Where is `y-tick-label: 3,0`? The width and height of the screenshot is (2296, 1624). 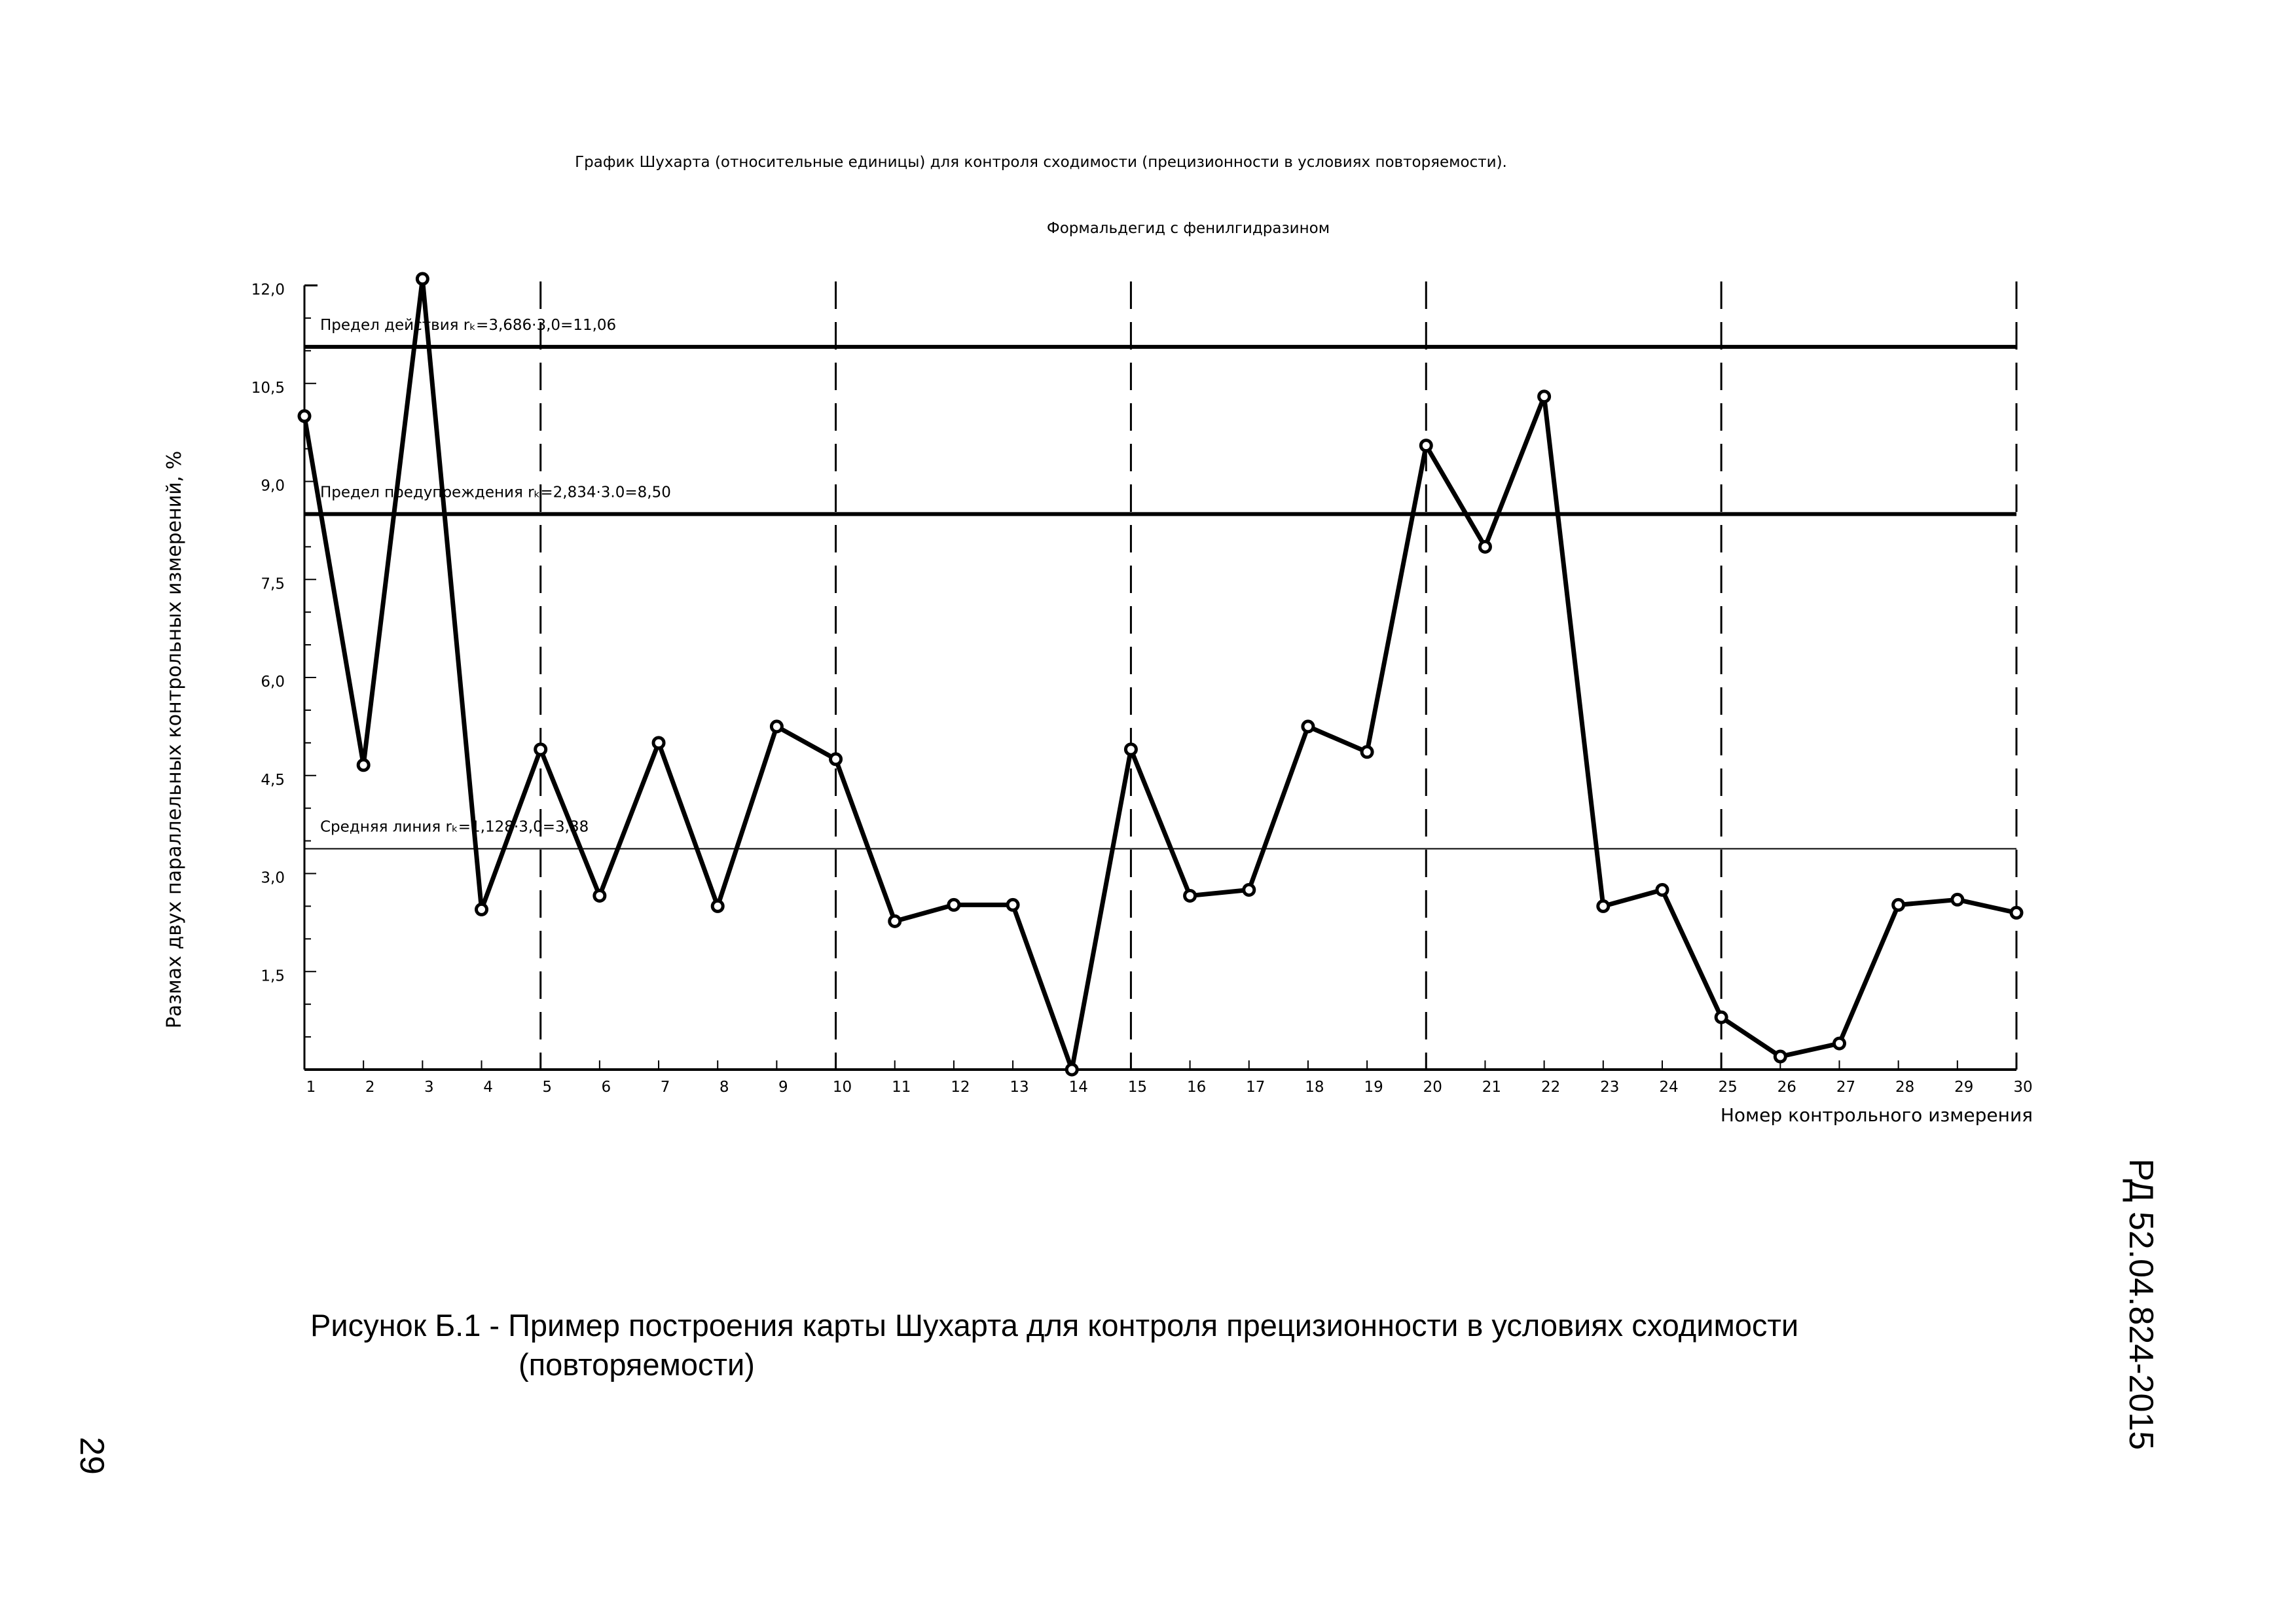 y-tick-label: 3,0 is located at coordinates (273, 878).